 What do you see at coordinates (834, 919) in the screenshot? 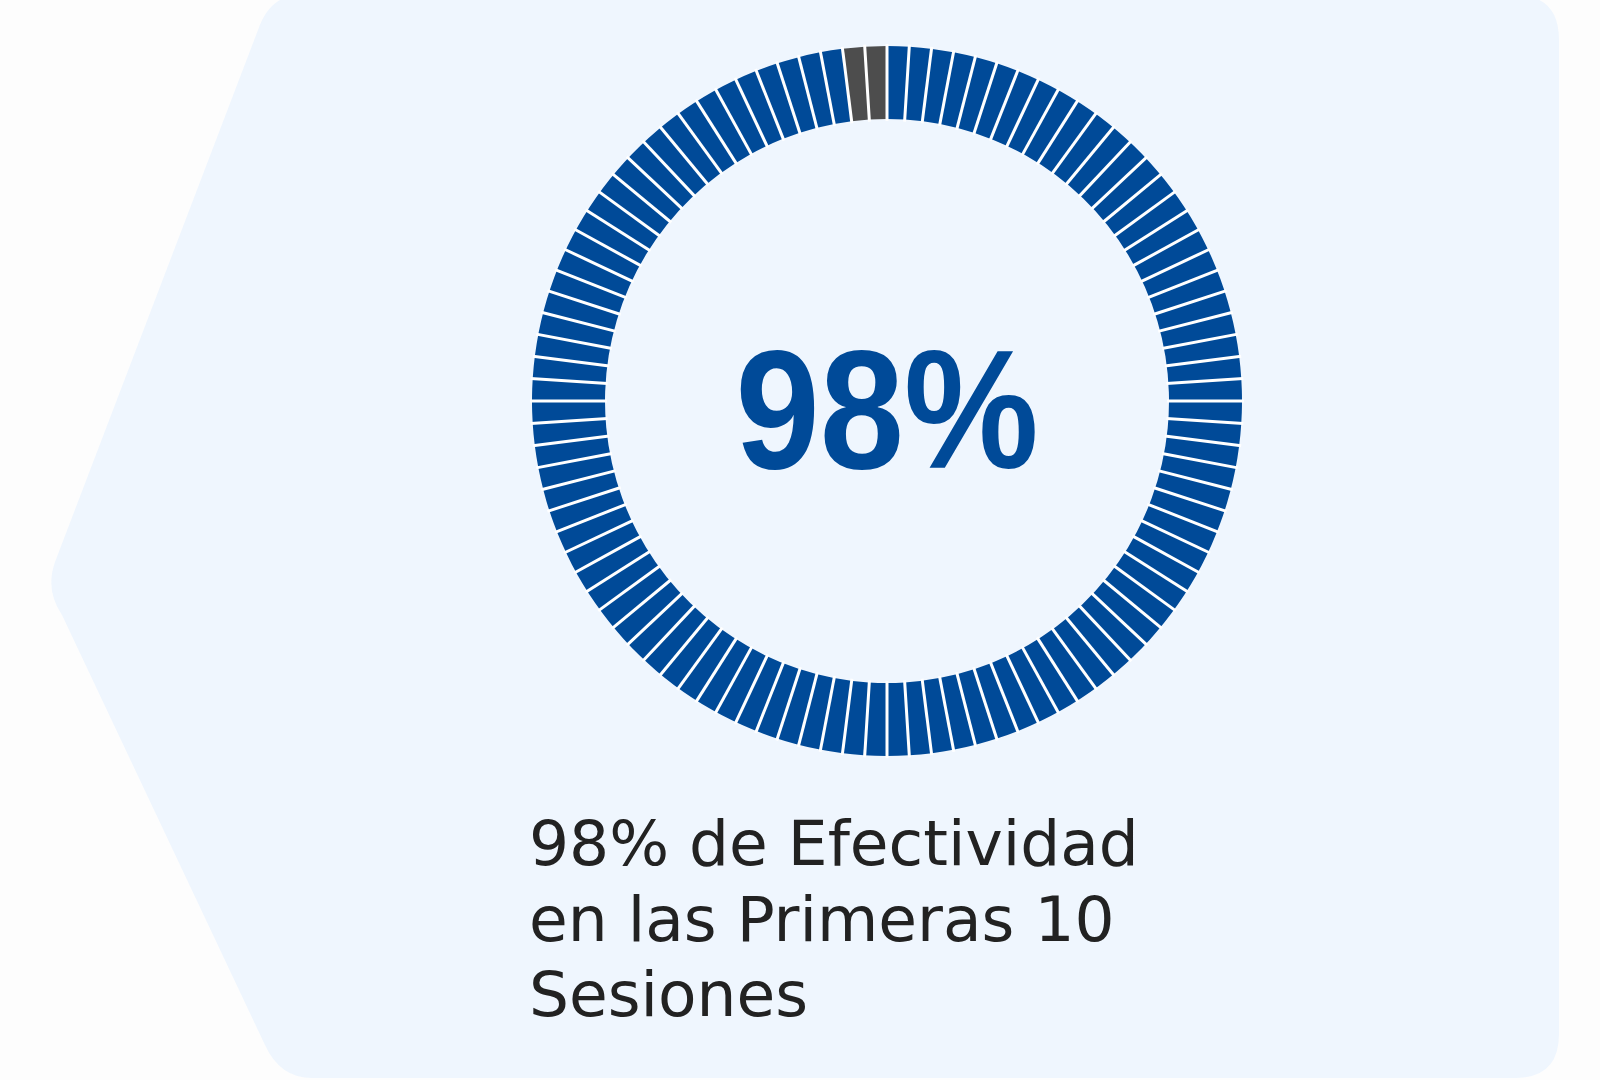
I see `text: 98% de Efectividad en las Primeras 10 Sesiones` at bounding box center [834, 919].